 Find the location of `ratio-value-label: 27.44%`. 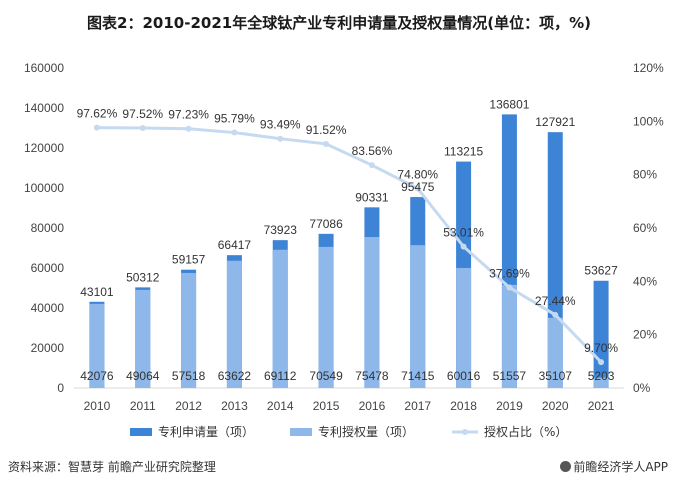

ratio-value-label: 27.44% is located at coordinates (555, 301).